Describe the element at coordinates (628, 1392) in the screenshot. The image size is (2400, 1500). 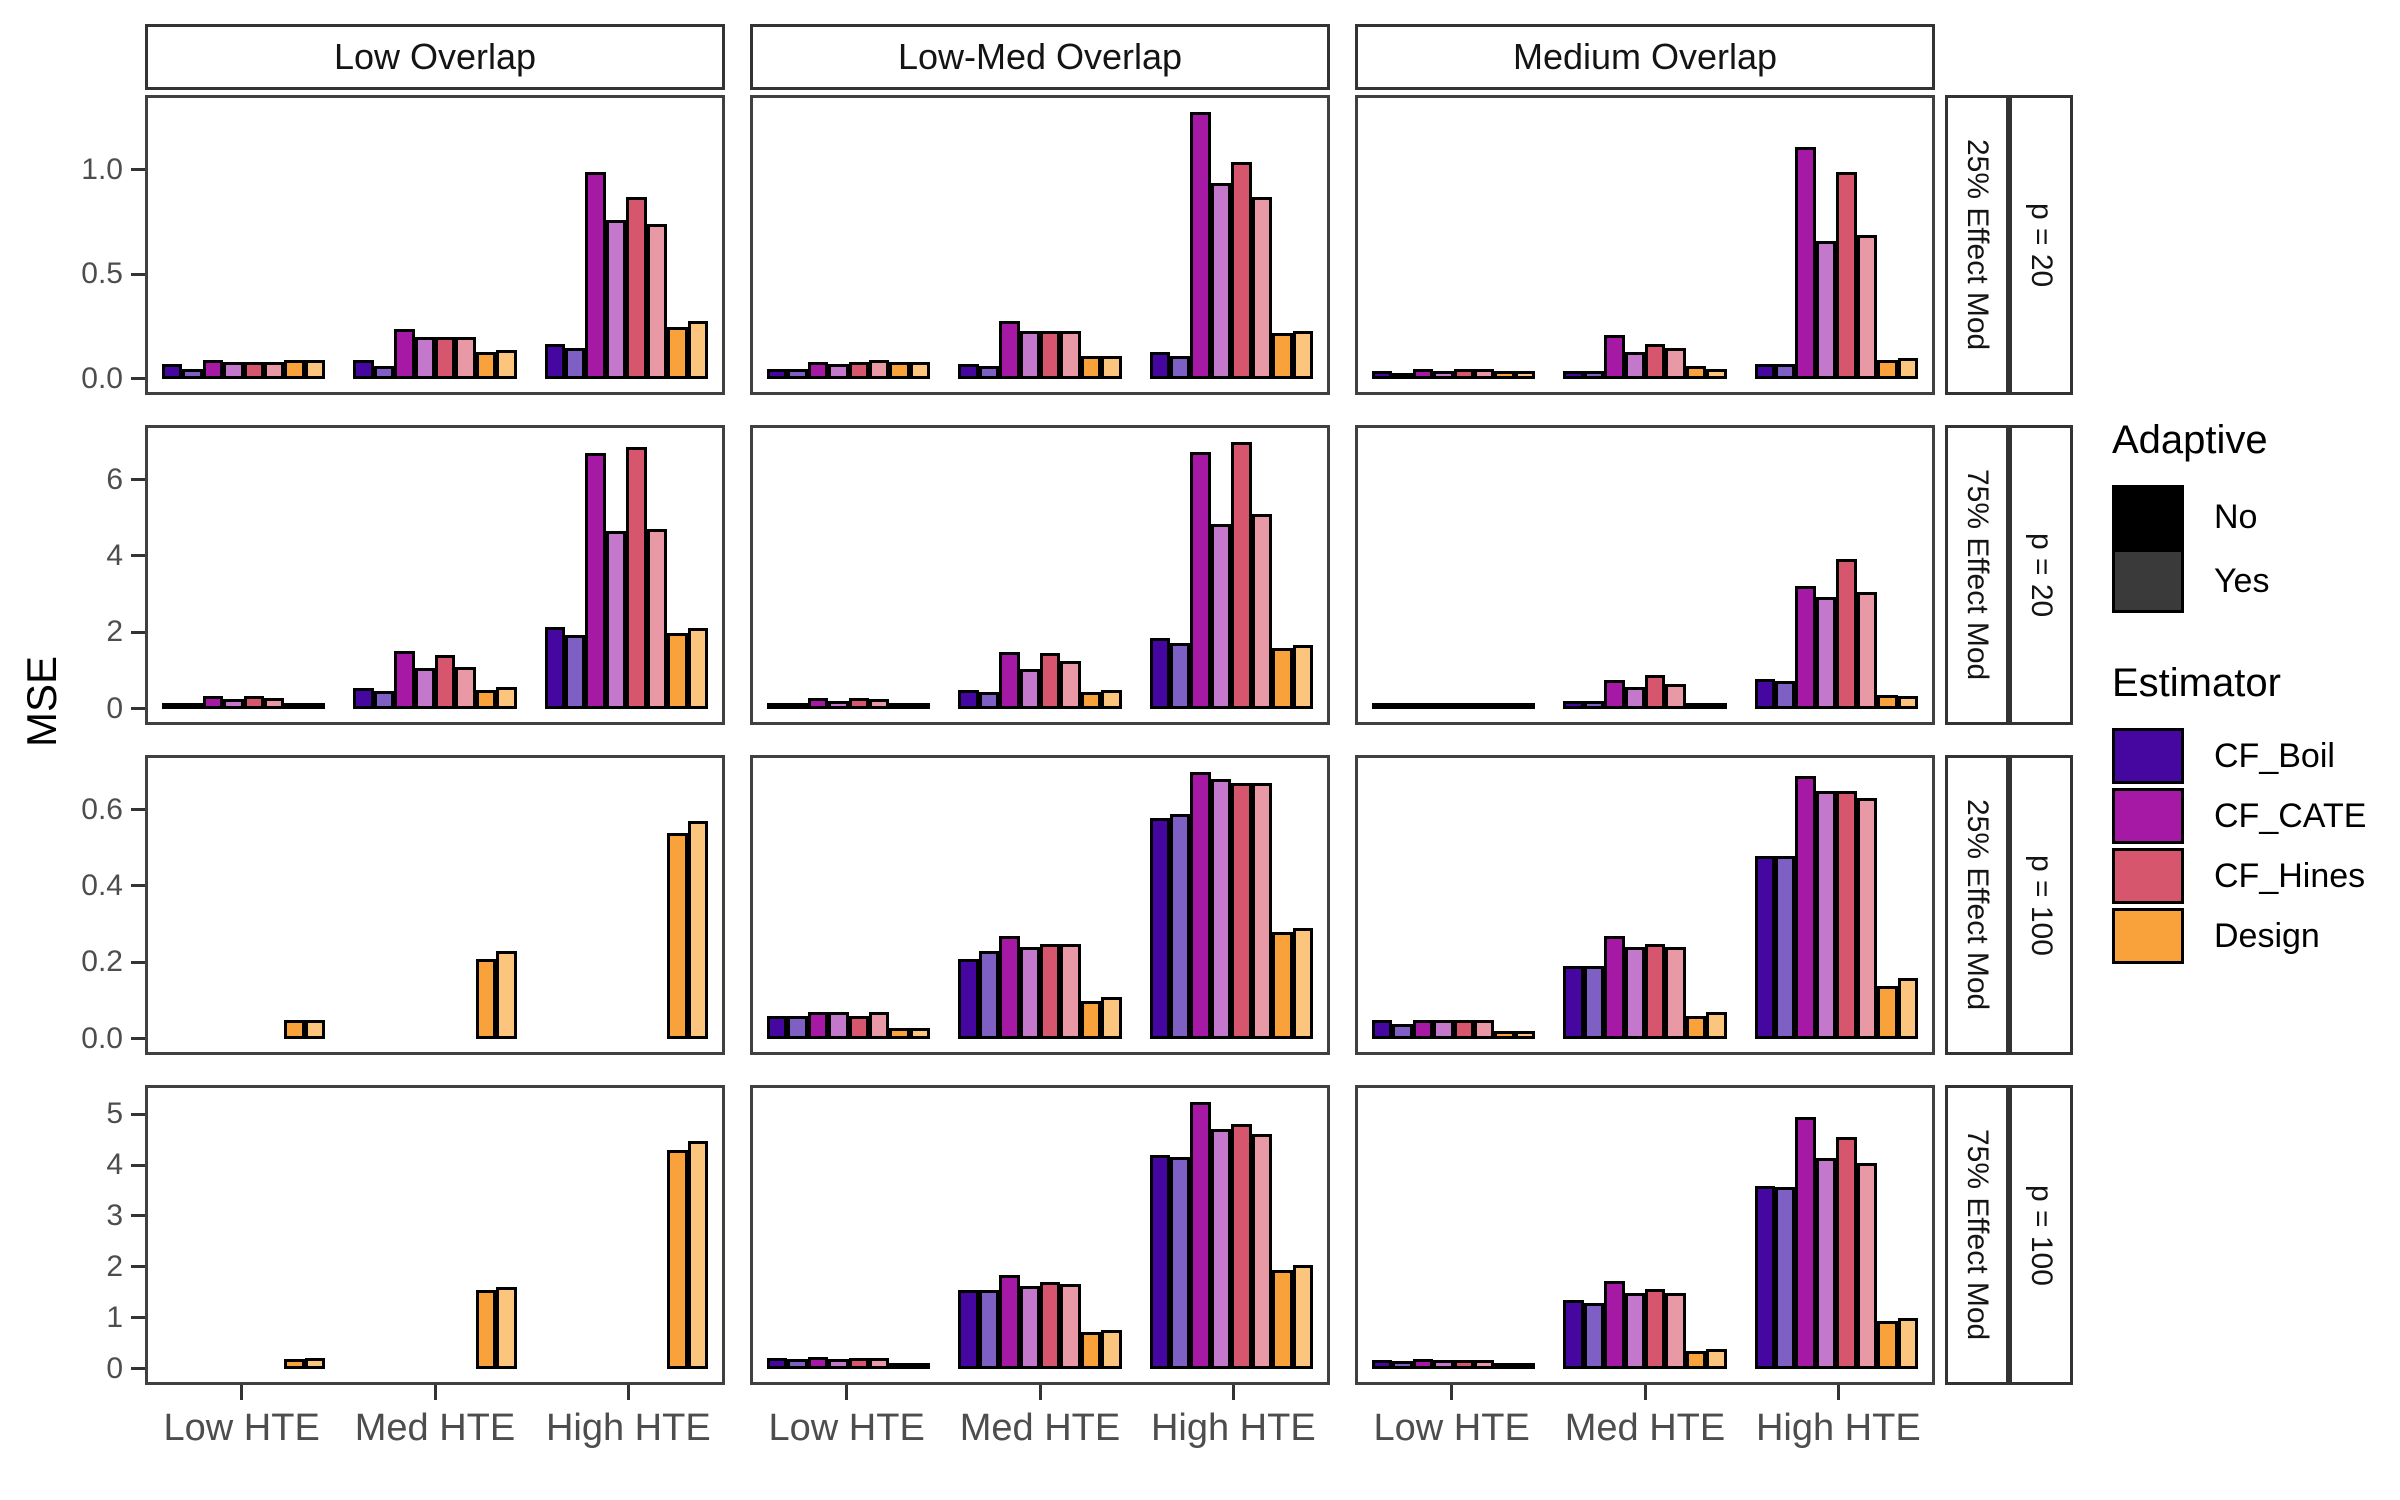
I see `x-tick-mark` at that location.